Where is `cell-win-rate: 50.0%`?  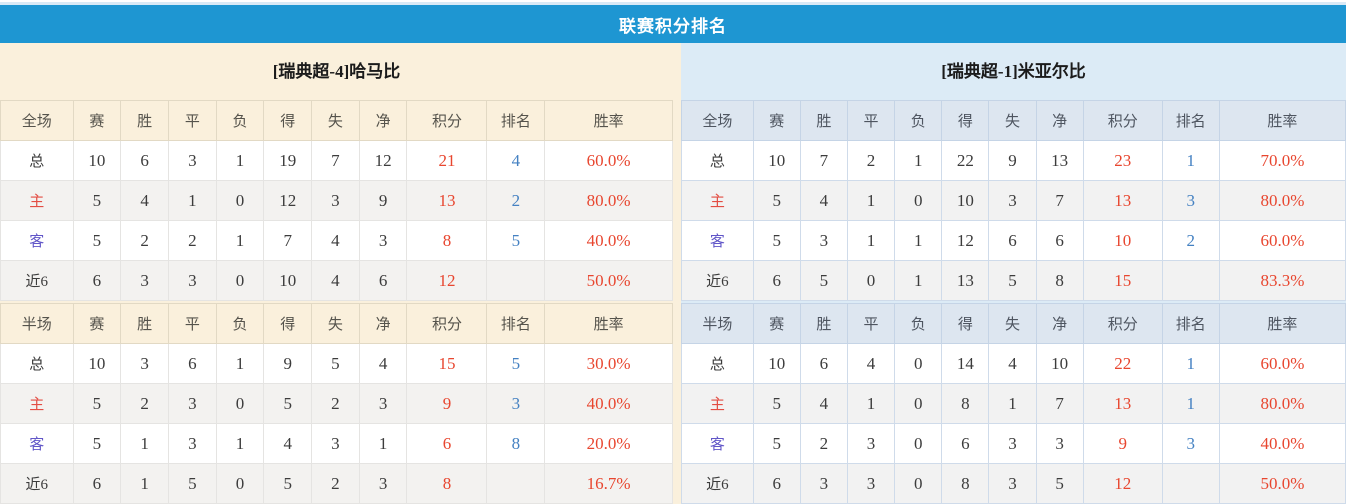 cell-win-rate: 50.0% is located at coordinates (608, 280).